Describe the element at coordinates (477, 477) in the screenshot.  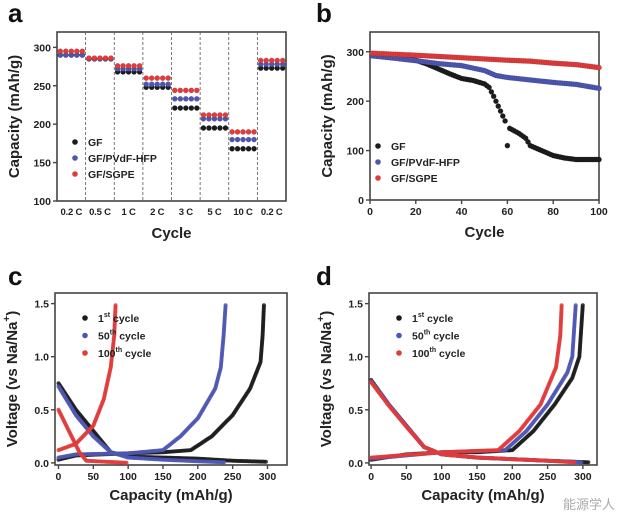
I see `x-tick-label: 150` at that location.